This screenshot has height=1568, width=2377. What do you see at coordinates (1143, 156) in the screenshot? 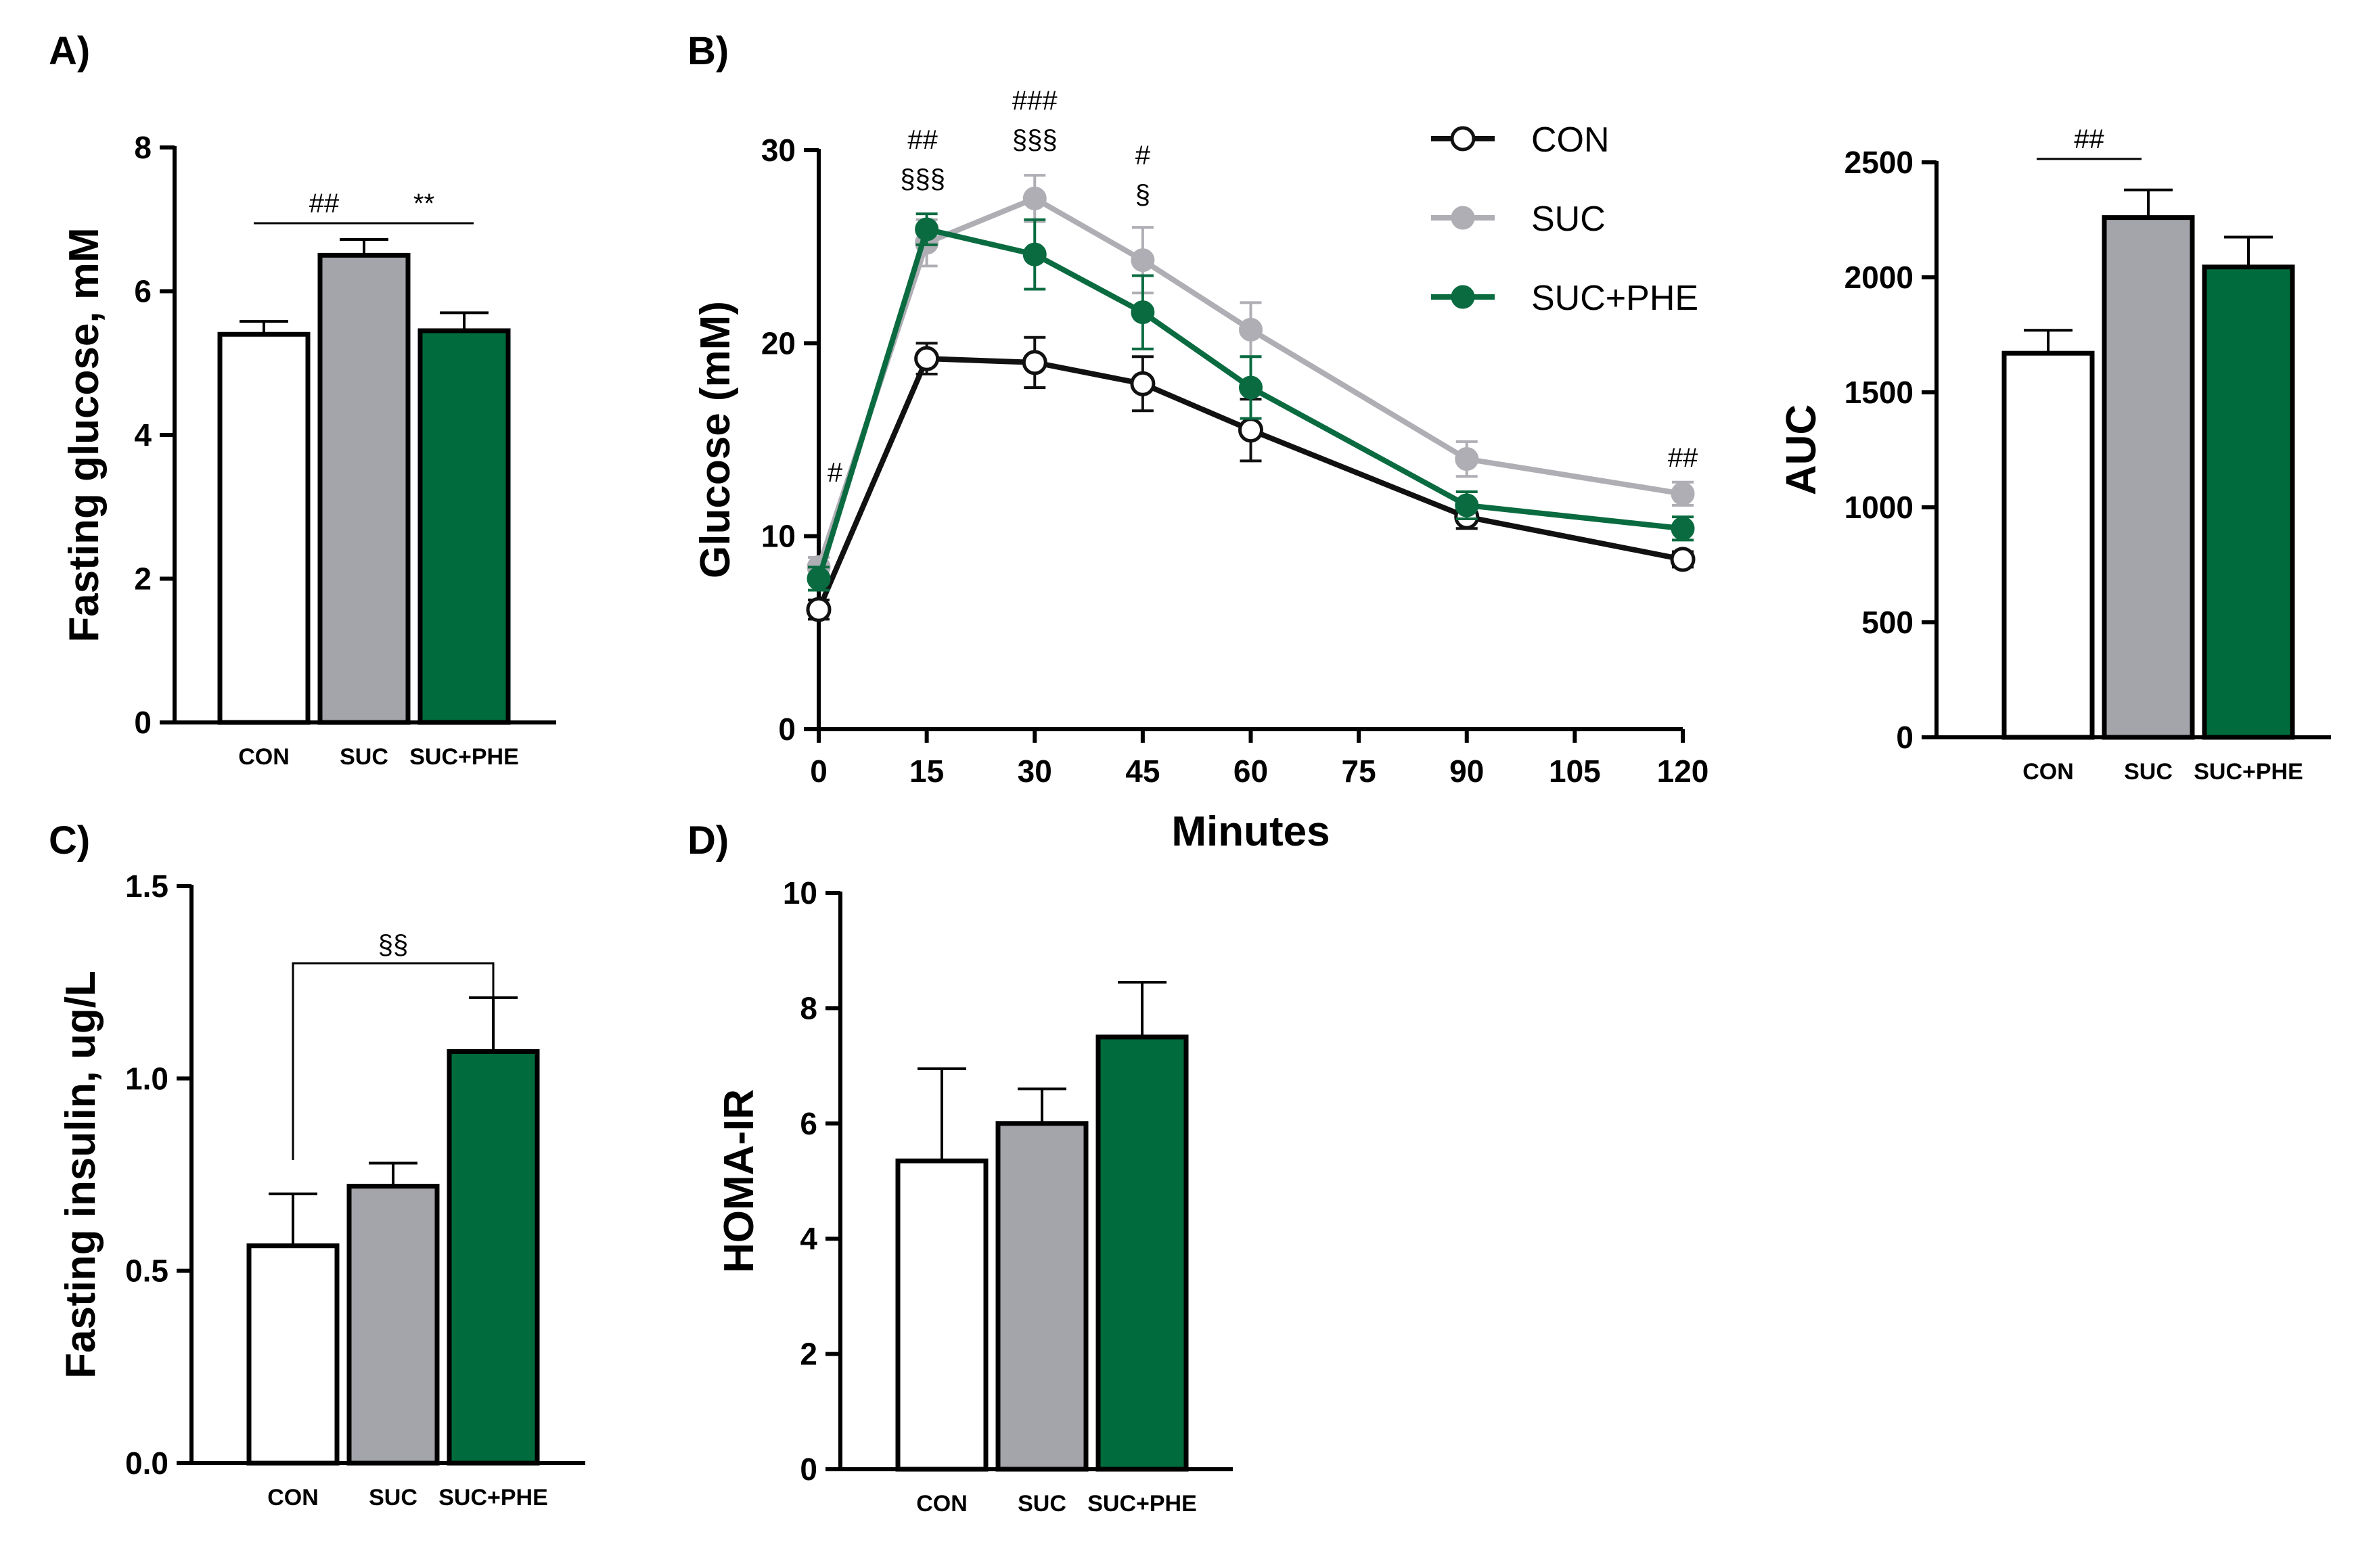
I see `significance-label-b-3-0: #` at bounding box center [1143, 156].